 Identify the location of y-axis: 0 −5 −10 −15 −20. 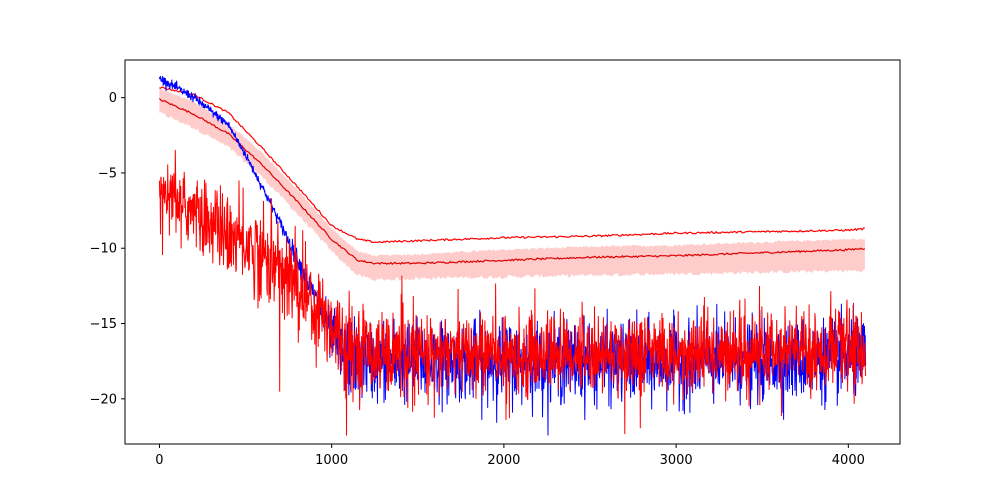
(107, 249).